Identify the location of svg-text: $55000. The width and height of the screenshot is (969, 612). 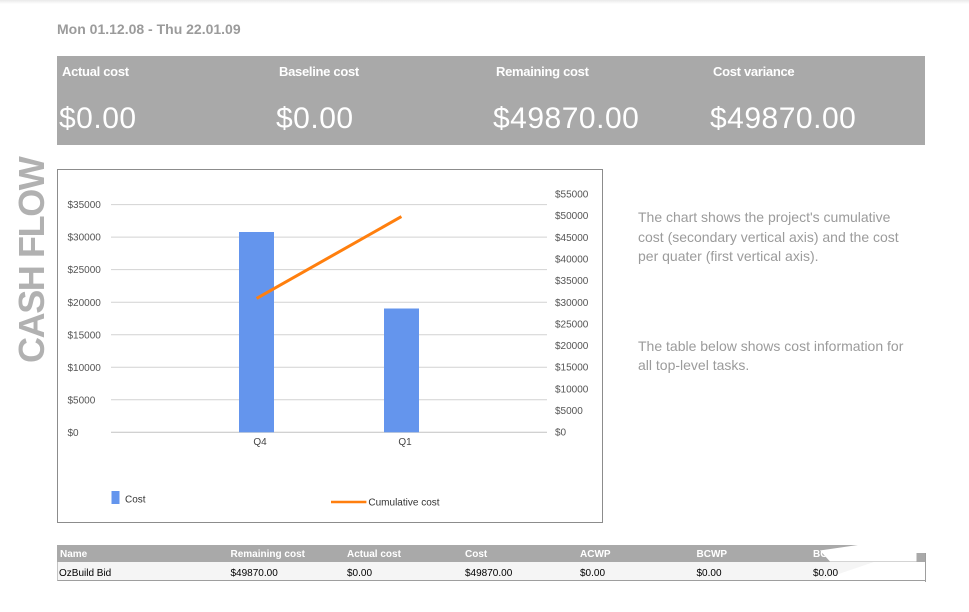
(572, 195).